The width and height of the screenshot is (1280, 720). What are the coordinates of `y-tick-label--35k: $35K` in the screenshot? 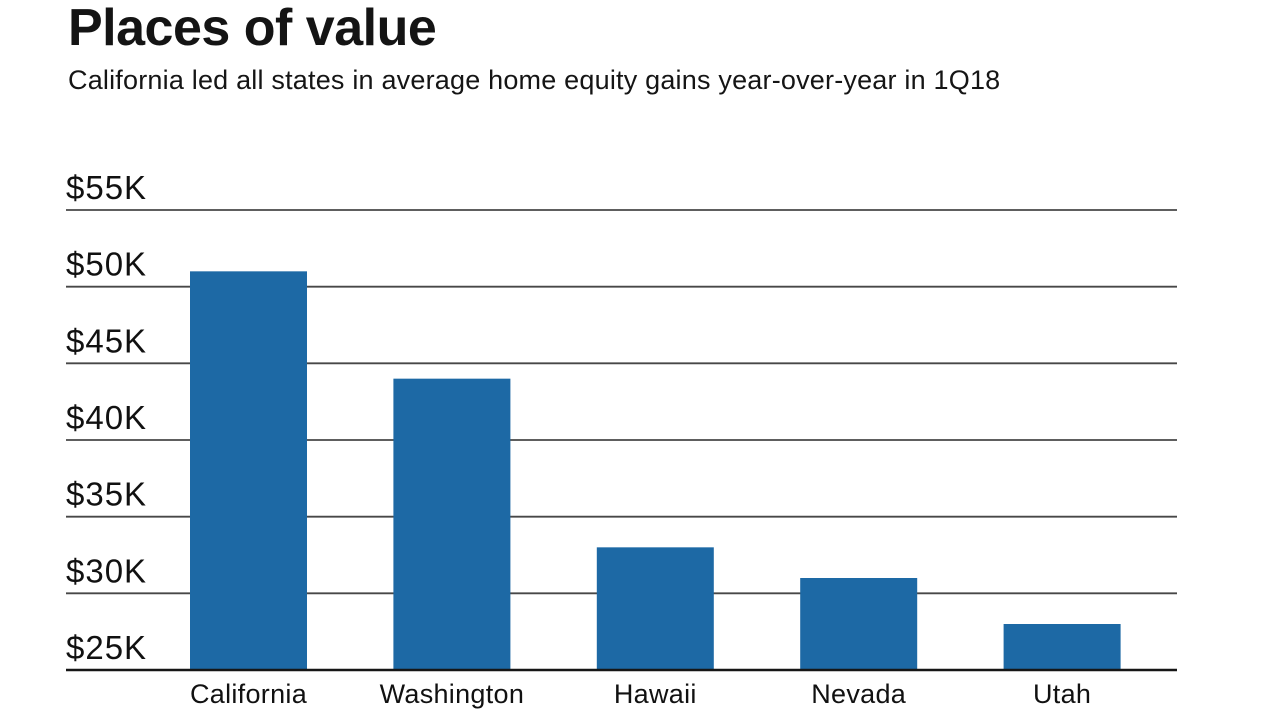 It's located at (106, 494).